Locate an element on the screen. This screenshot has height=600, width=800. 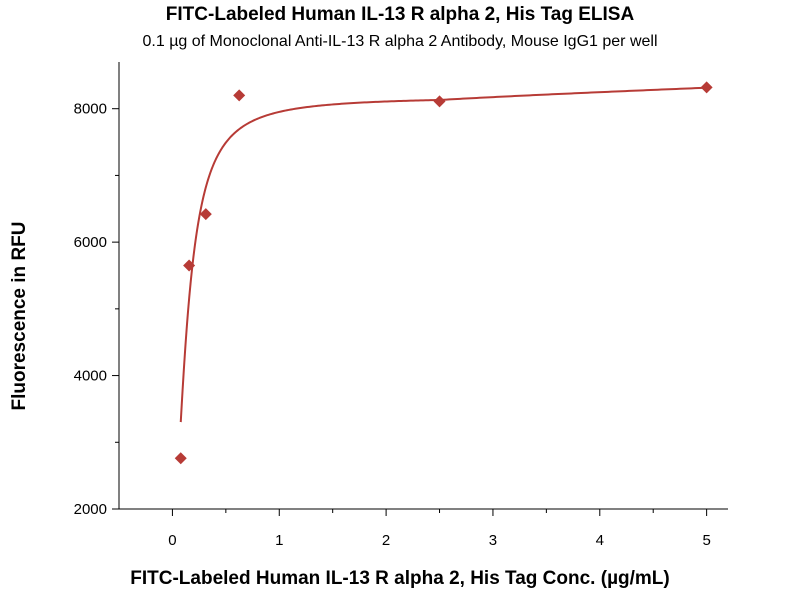
y-axis-label: Fluorescence in RFU is located at coordinates (19, 316).